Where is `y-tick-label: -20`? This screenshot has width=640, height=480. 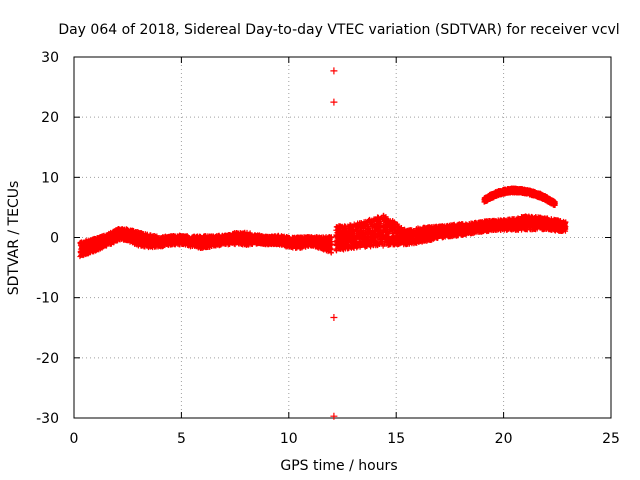
y-tick-label: -20 is located at coordinates (47, 359).